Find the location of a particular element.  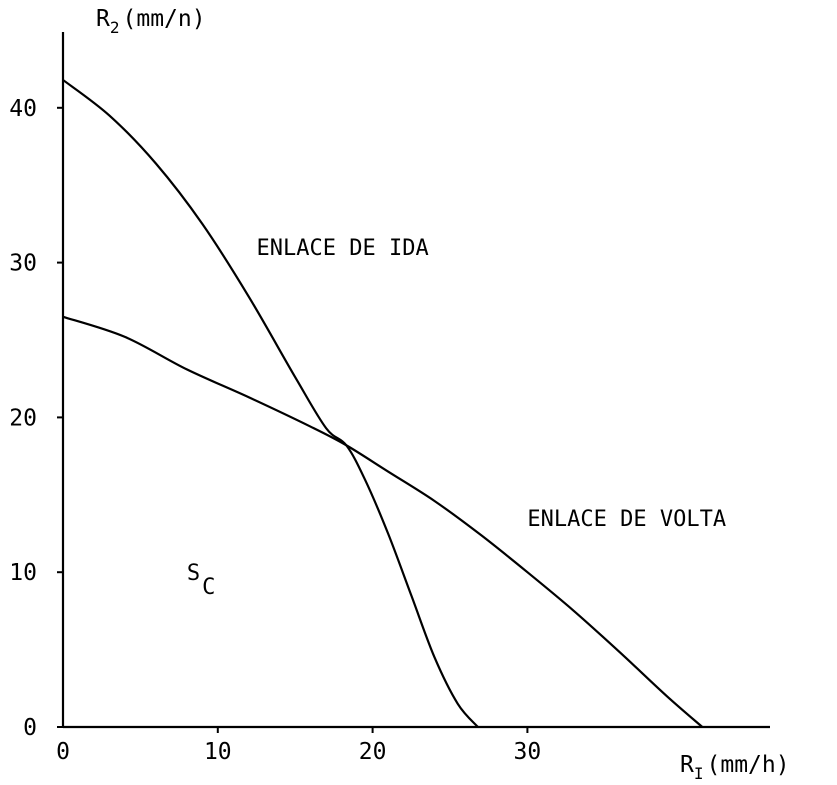

x-tick-label: 0 is located at coordinates (63, 752).